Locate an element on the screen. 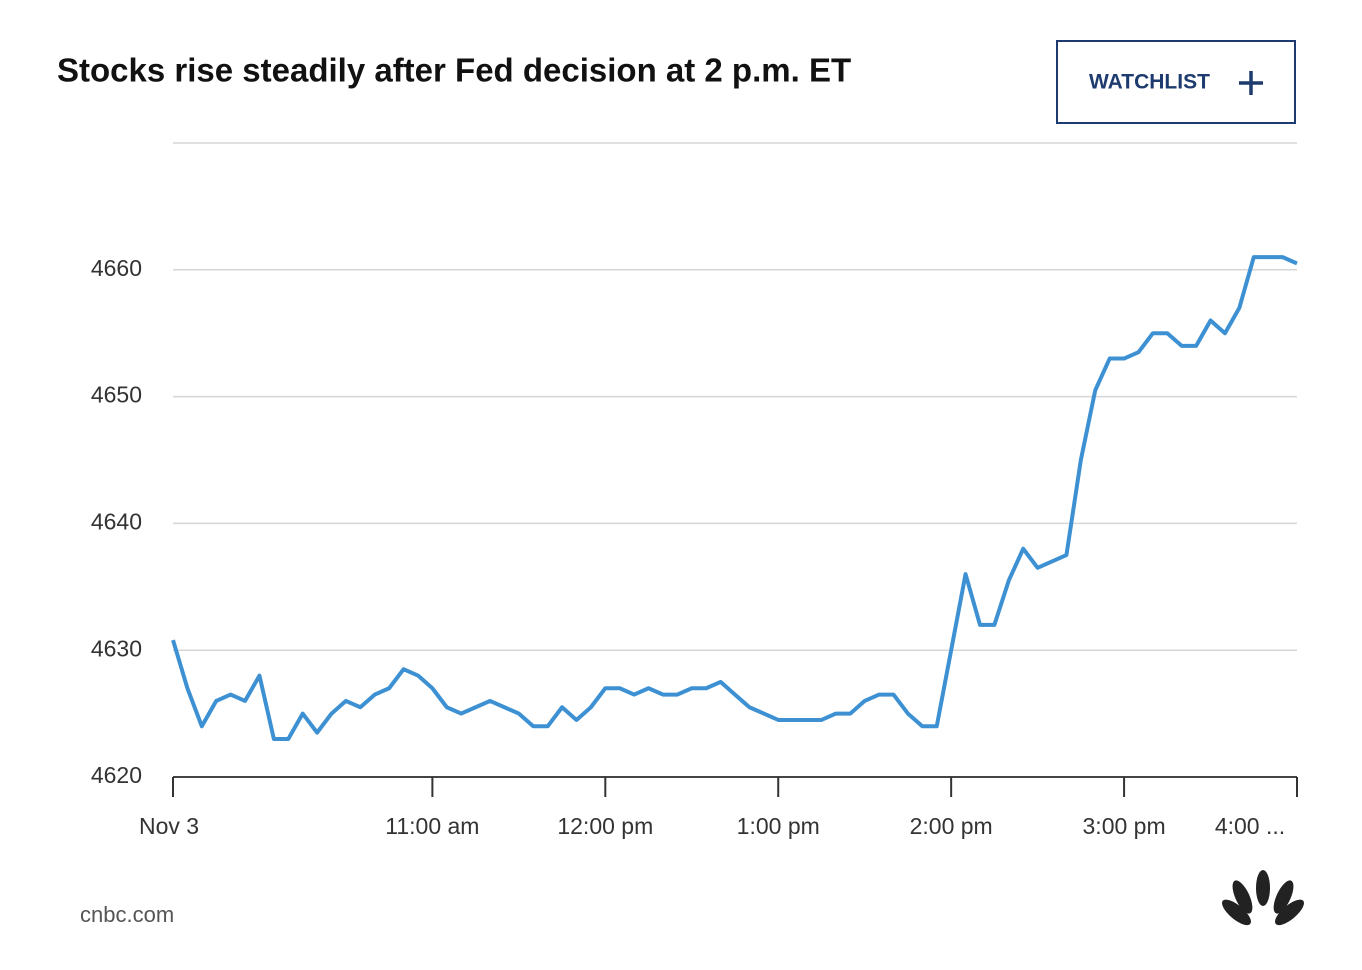 The height and width of the screenshot is (970, 1362). x-tick-label: 12:00 pm is located at coordinates (605, 826).